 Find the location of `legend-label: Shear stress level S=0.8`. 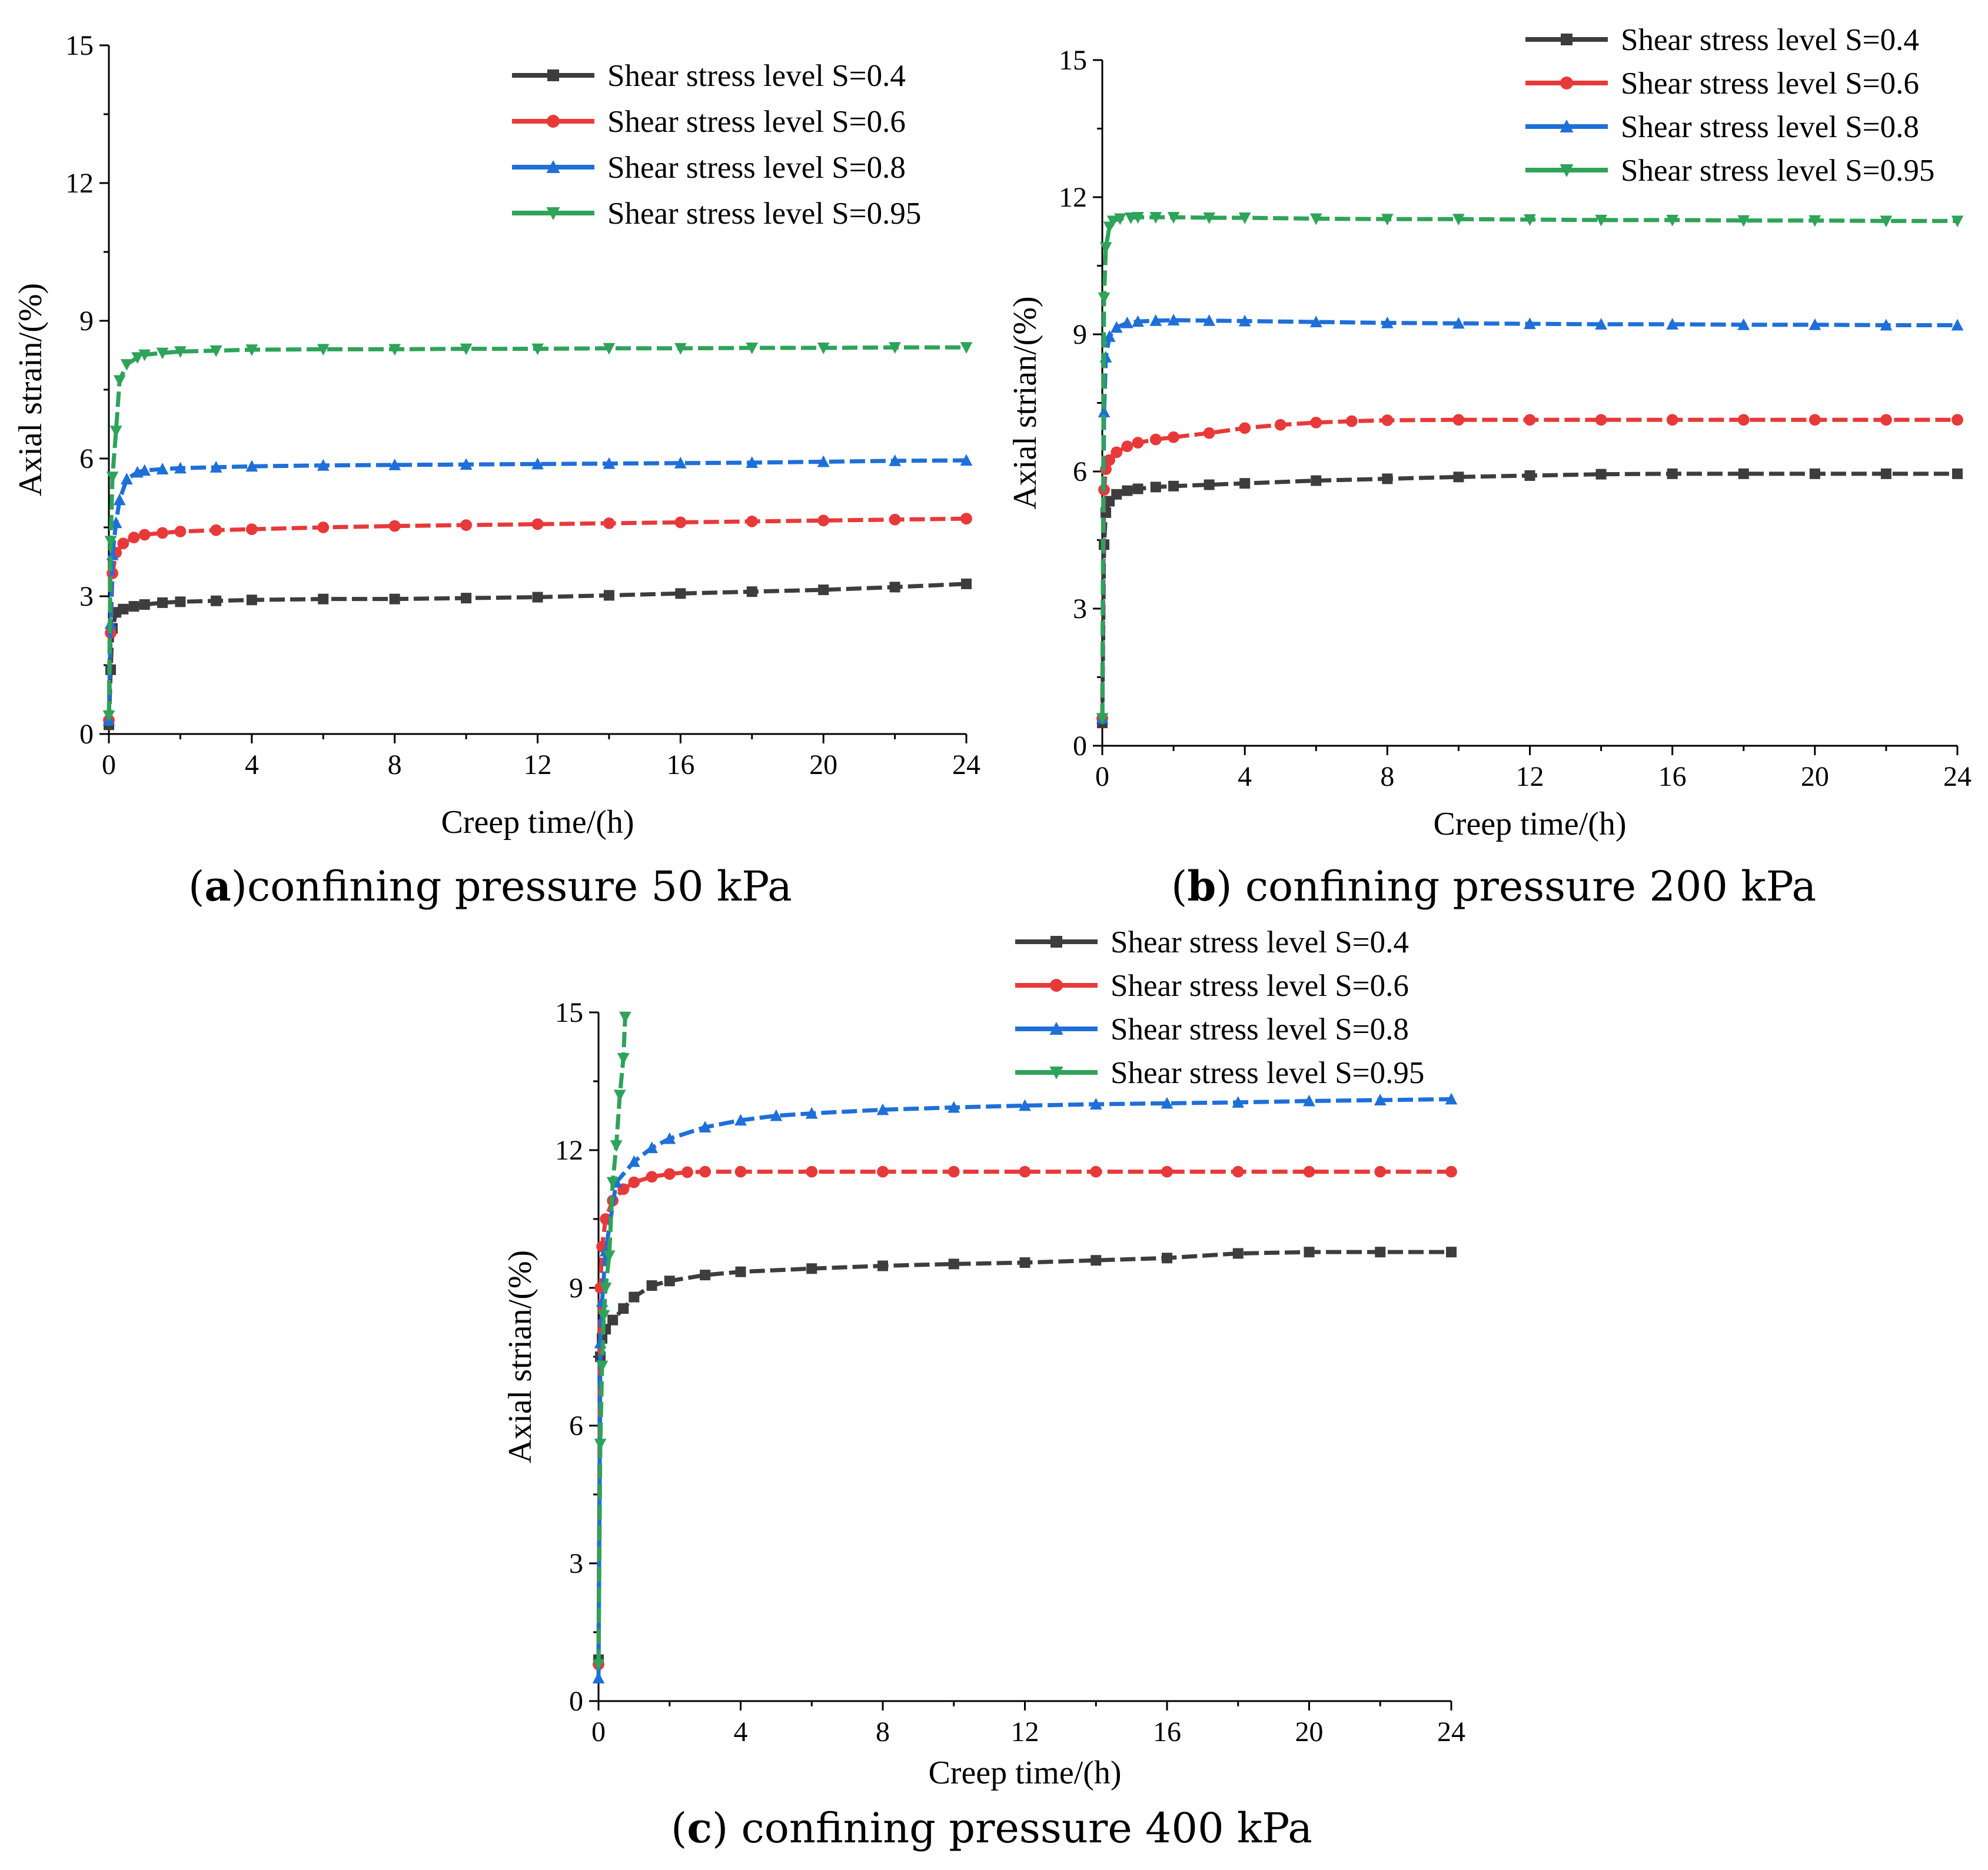

legend-label: Shear stress level S=0.8 is located at coordinates (1260, 1029).